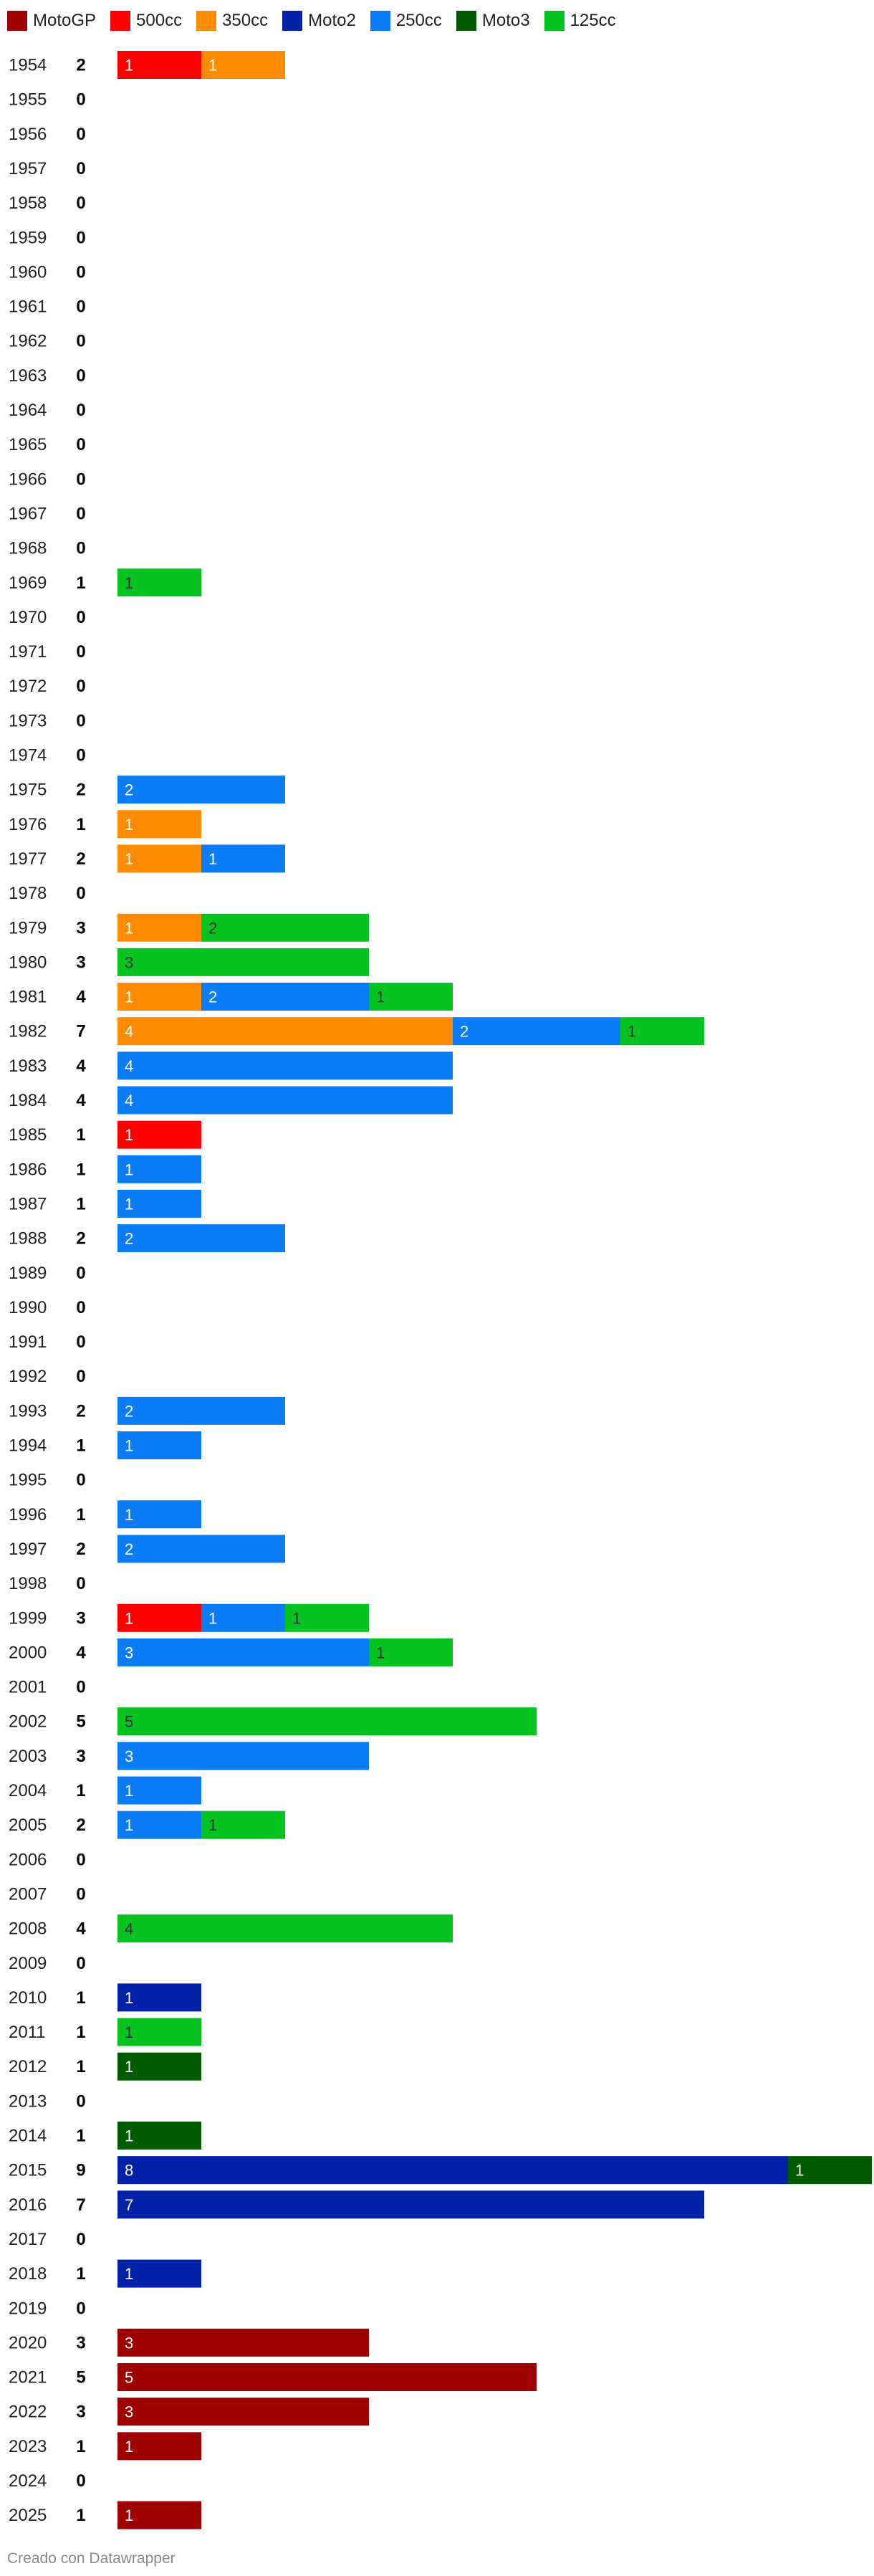 This screenshot has width=874, height=2576. I want to click on bar-segment-moto3-2015, so click(830, 2170).